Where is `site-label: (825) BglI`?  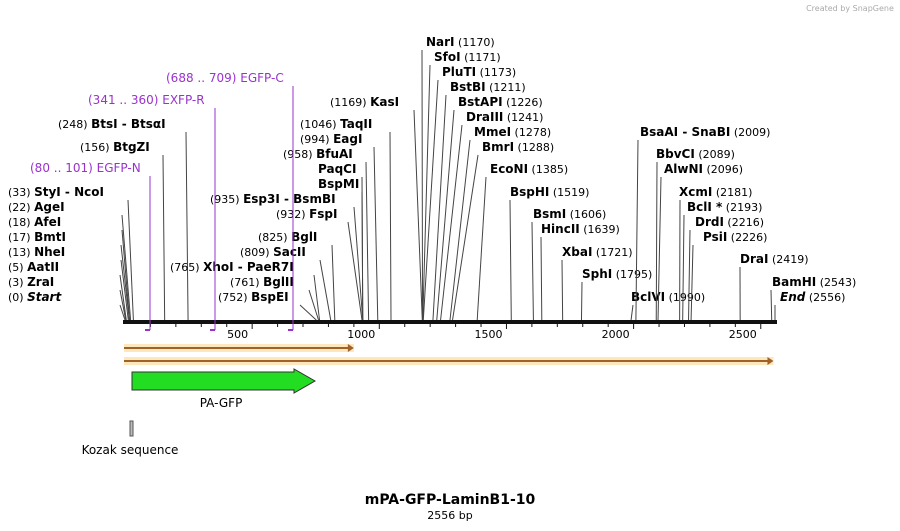 site-label: (825) BglI is located at coordinates (287, 237).